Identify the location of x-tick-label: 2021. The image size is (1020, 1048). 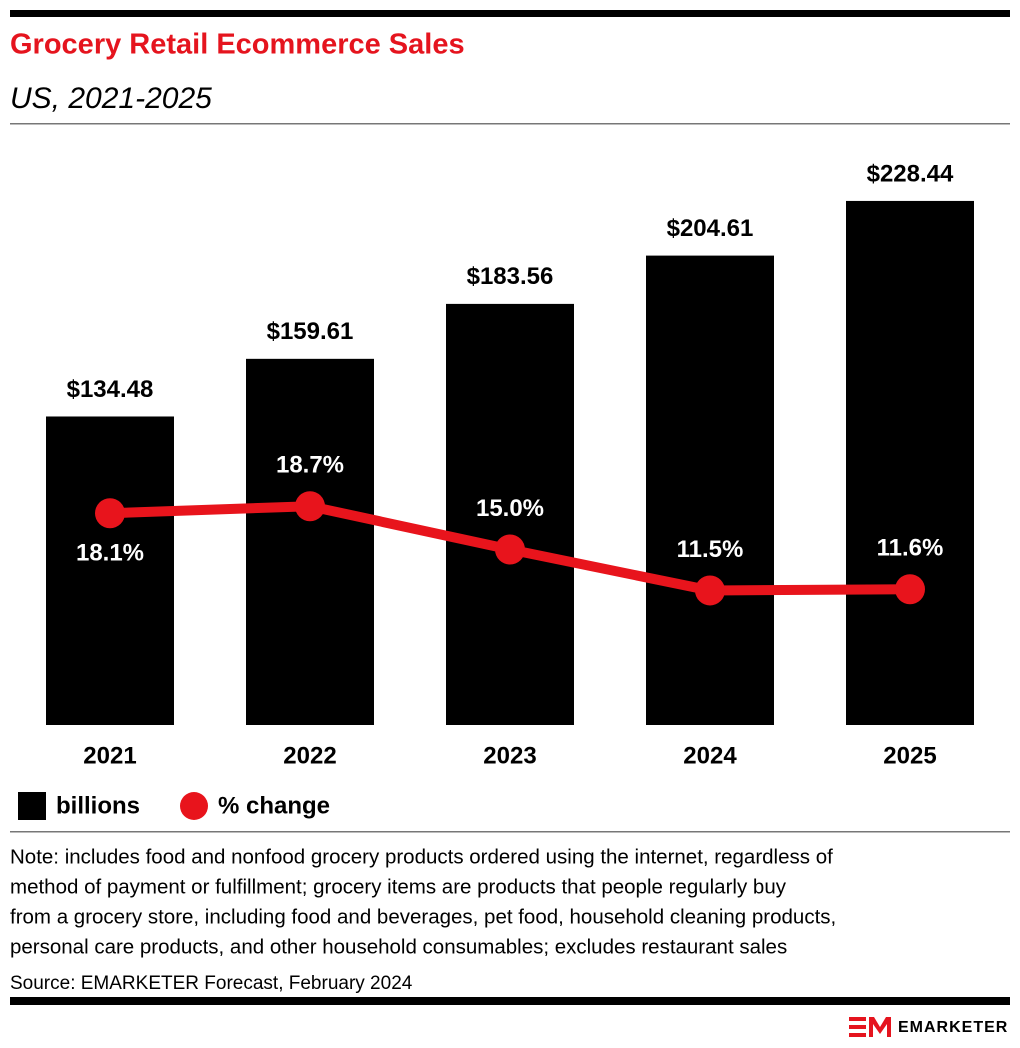
(109, 755).